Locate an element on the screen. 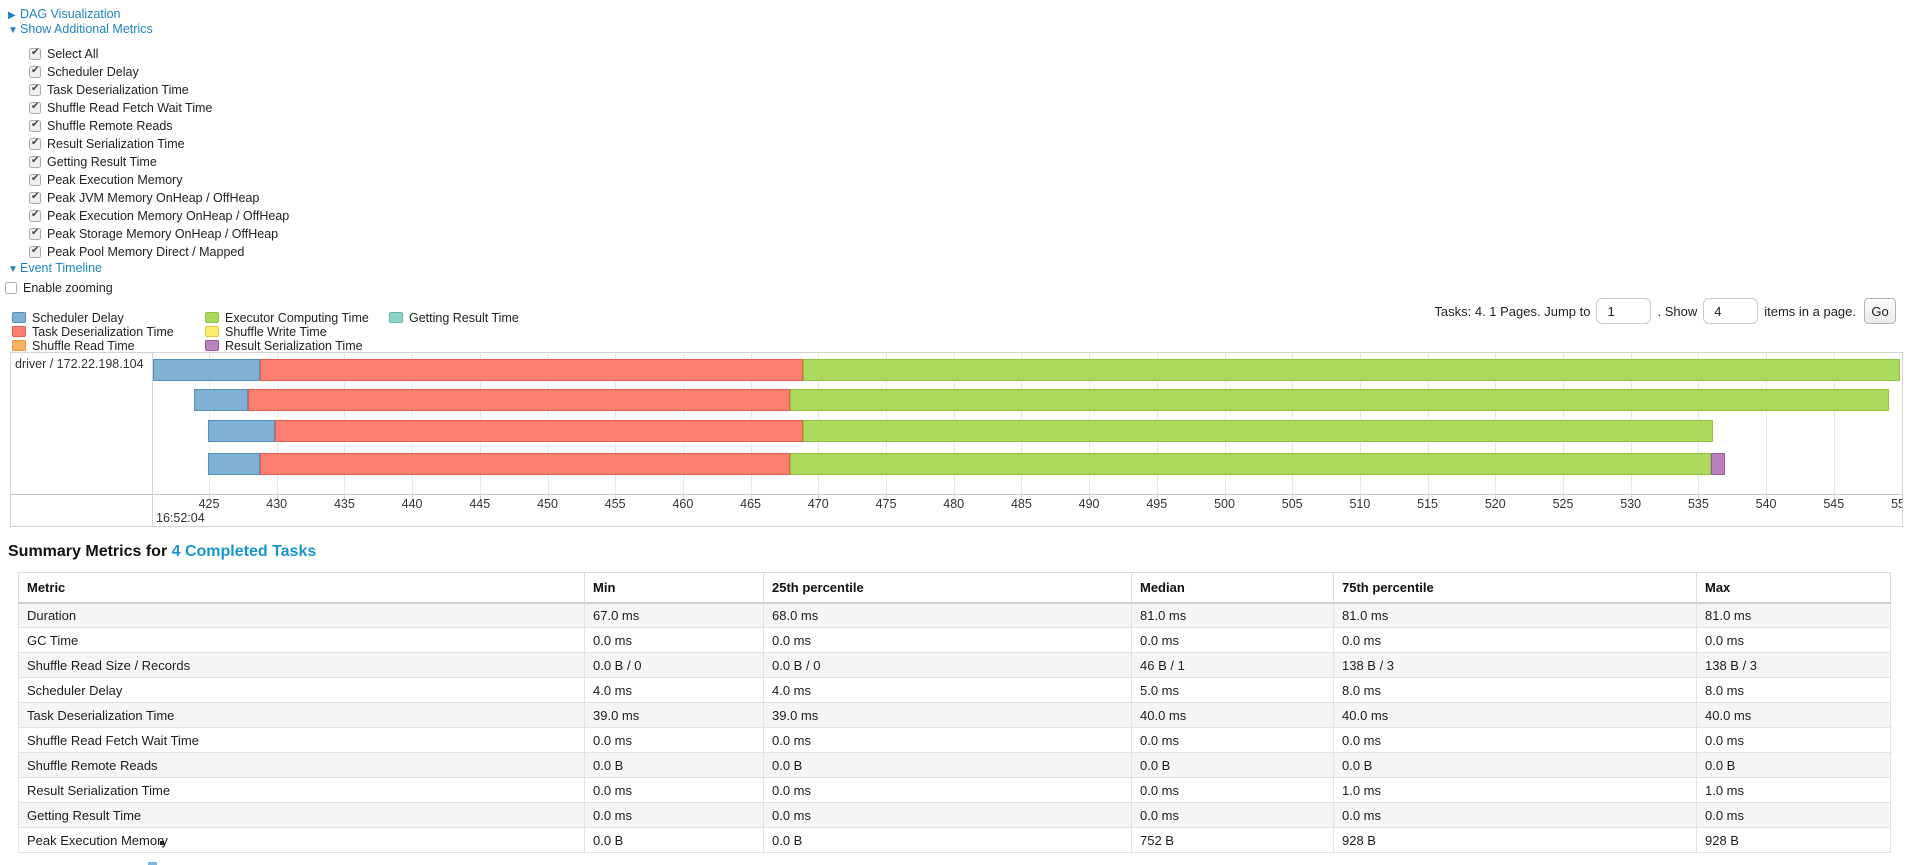 The image size is (1907, 865). axis-tick-label: 435 is located at coordinates (344, 504).